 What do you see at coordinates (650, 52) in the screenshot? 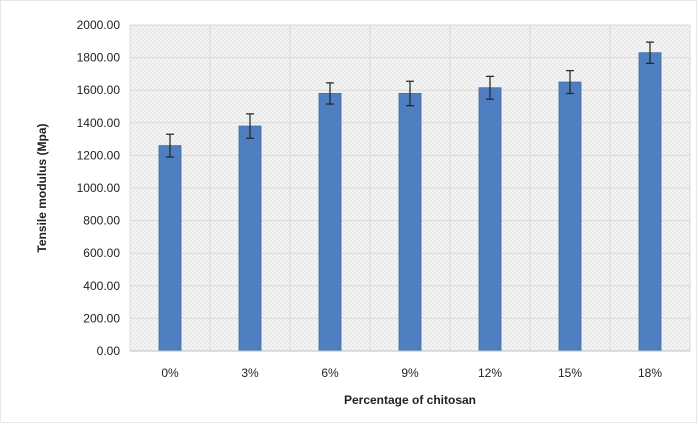
I see `error-bar-18pct` at bounding box center [650, 52].